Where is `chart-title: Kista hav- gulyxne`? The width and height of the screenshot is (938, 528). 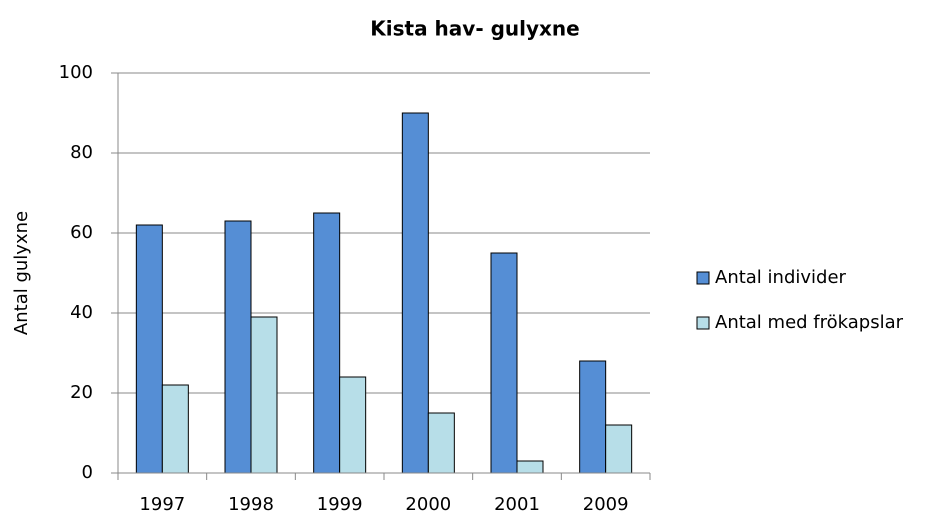
chart-title: Kista hav- gulyxne is located at coordinates (474, 29).